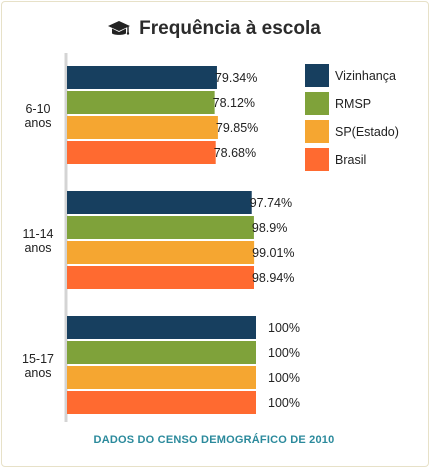 The height and width of the screenshot is (468, 430). Describe the element at coordinates (37, 373) in the screenshot. I see `category-label-15-17-anos-line-2: anos` at that location.